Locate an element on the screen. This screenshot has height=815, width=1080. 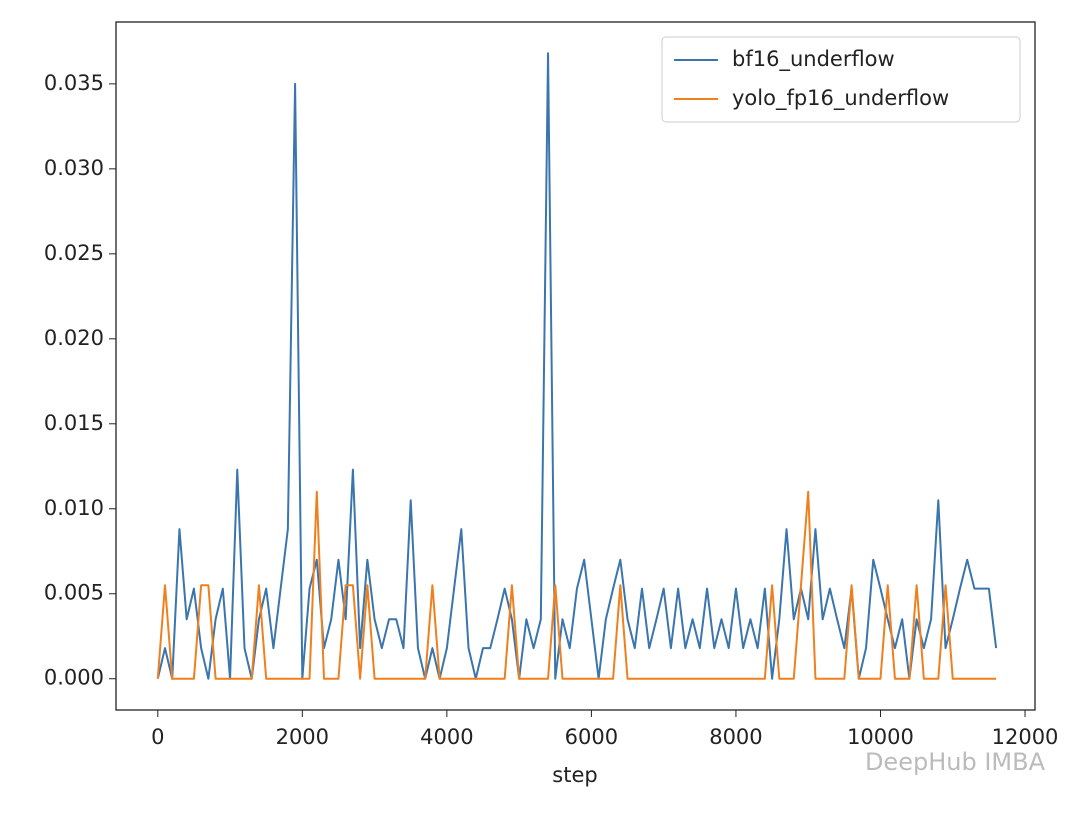
x-axis-label: step is located at coordinates (574, 775).